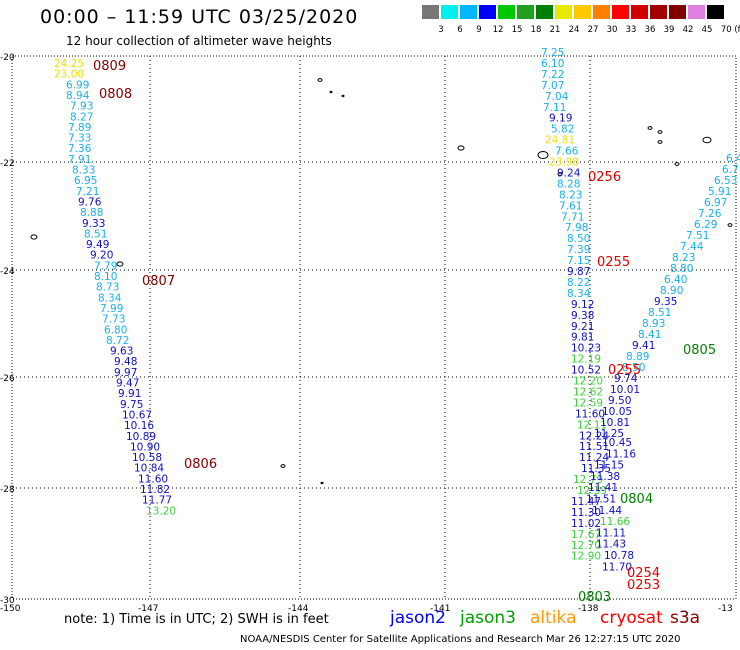 Image resolution: width=740 pixels, height=650 pixels. What do you see at coordinates (141, 437) in the screenshot?
I see `wave-height-value: 10.89` at bounding box center [141, 437].